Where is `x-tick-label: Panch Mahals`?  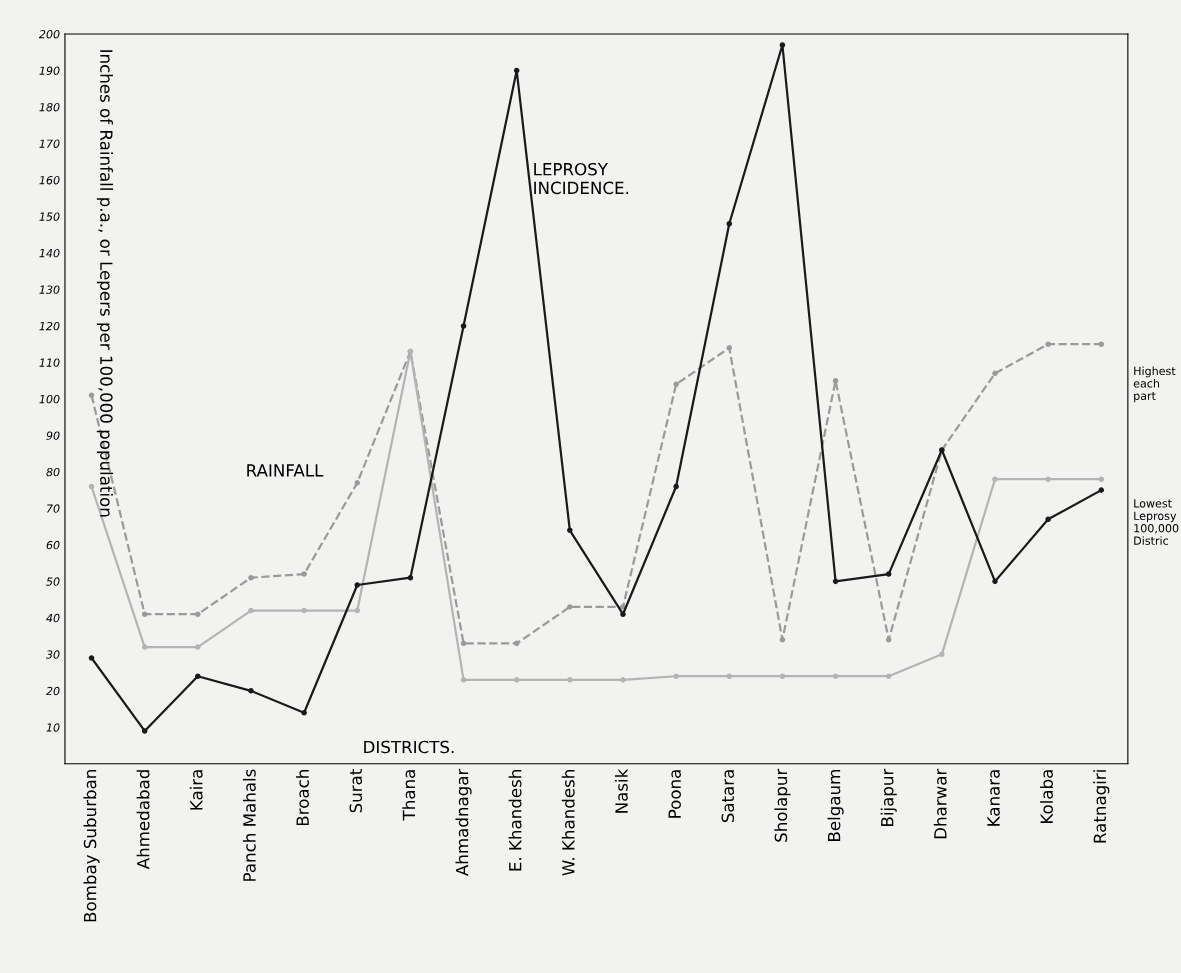 x-tick-label: Panch Mahals is located at coordinates (249, 825).